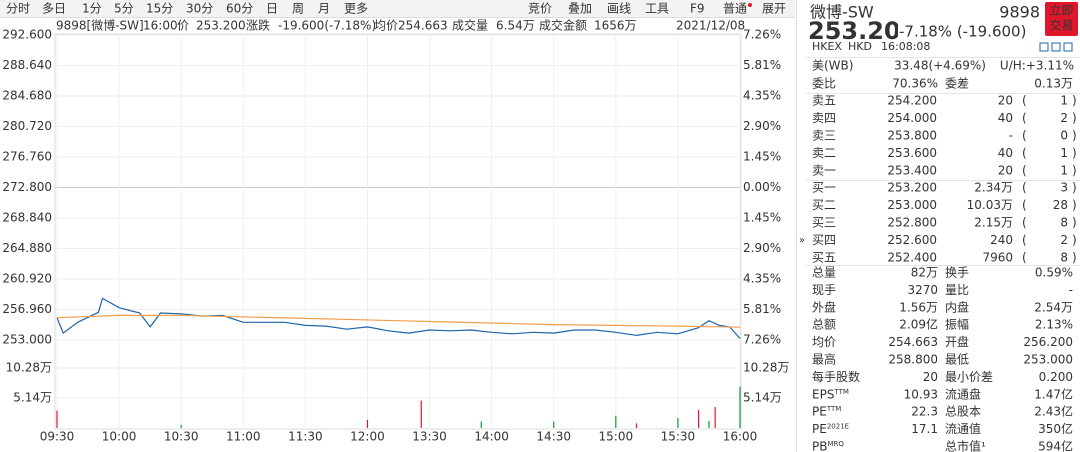 This screenshot has height=452, width=1080. I want to click on trade-button-label: 立即, so click(1061, 10).